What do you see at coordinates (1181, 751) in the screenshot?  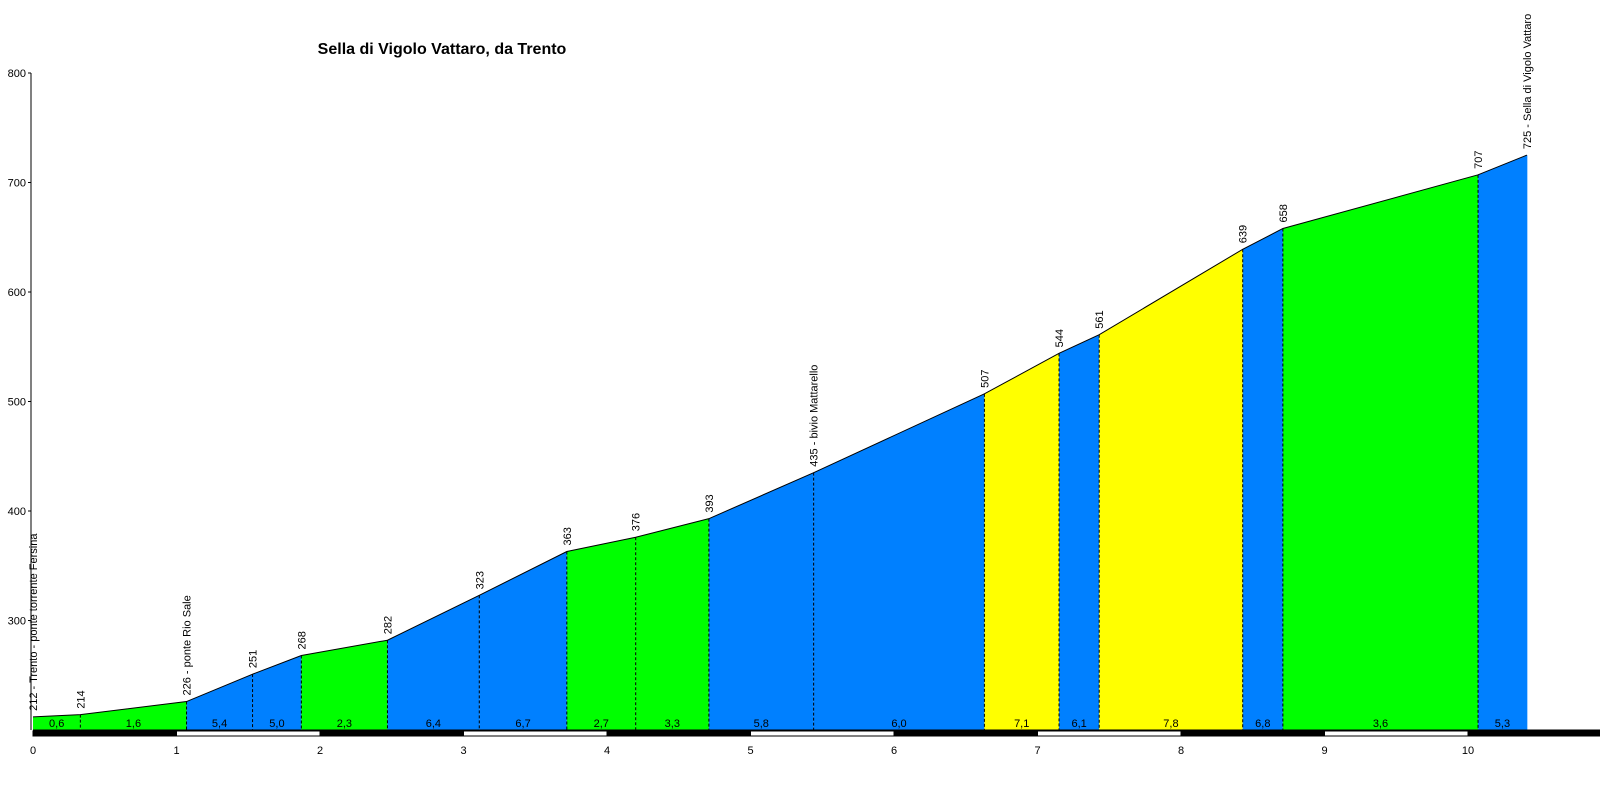 I see `x-tick-label: 8` at bounding box center [1181, 751].